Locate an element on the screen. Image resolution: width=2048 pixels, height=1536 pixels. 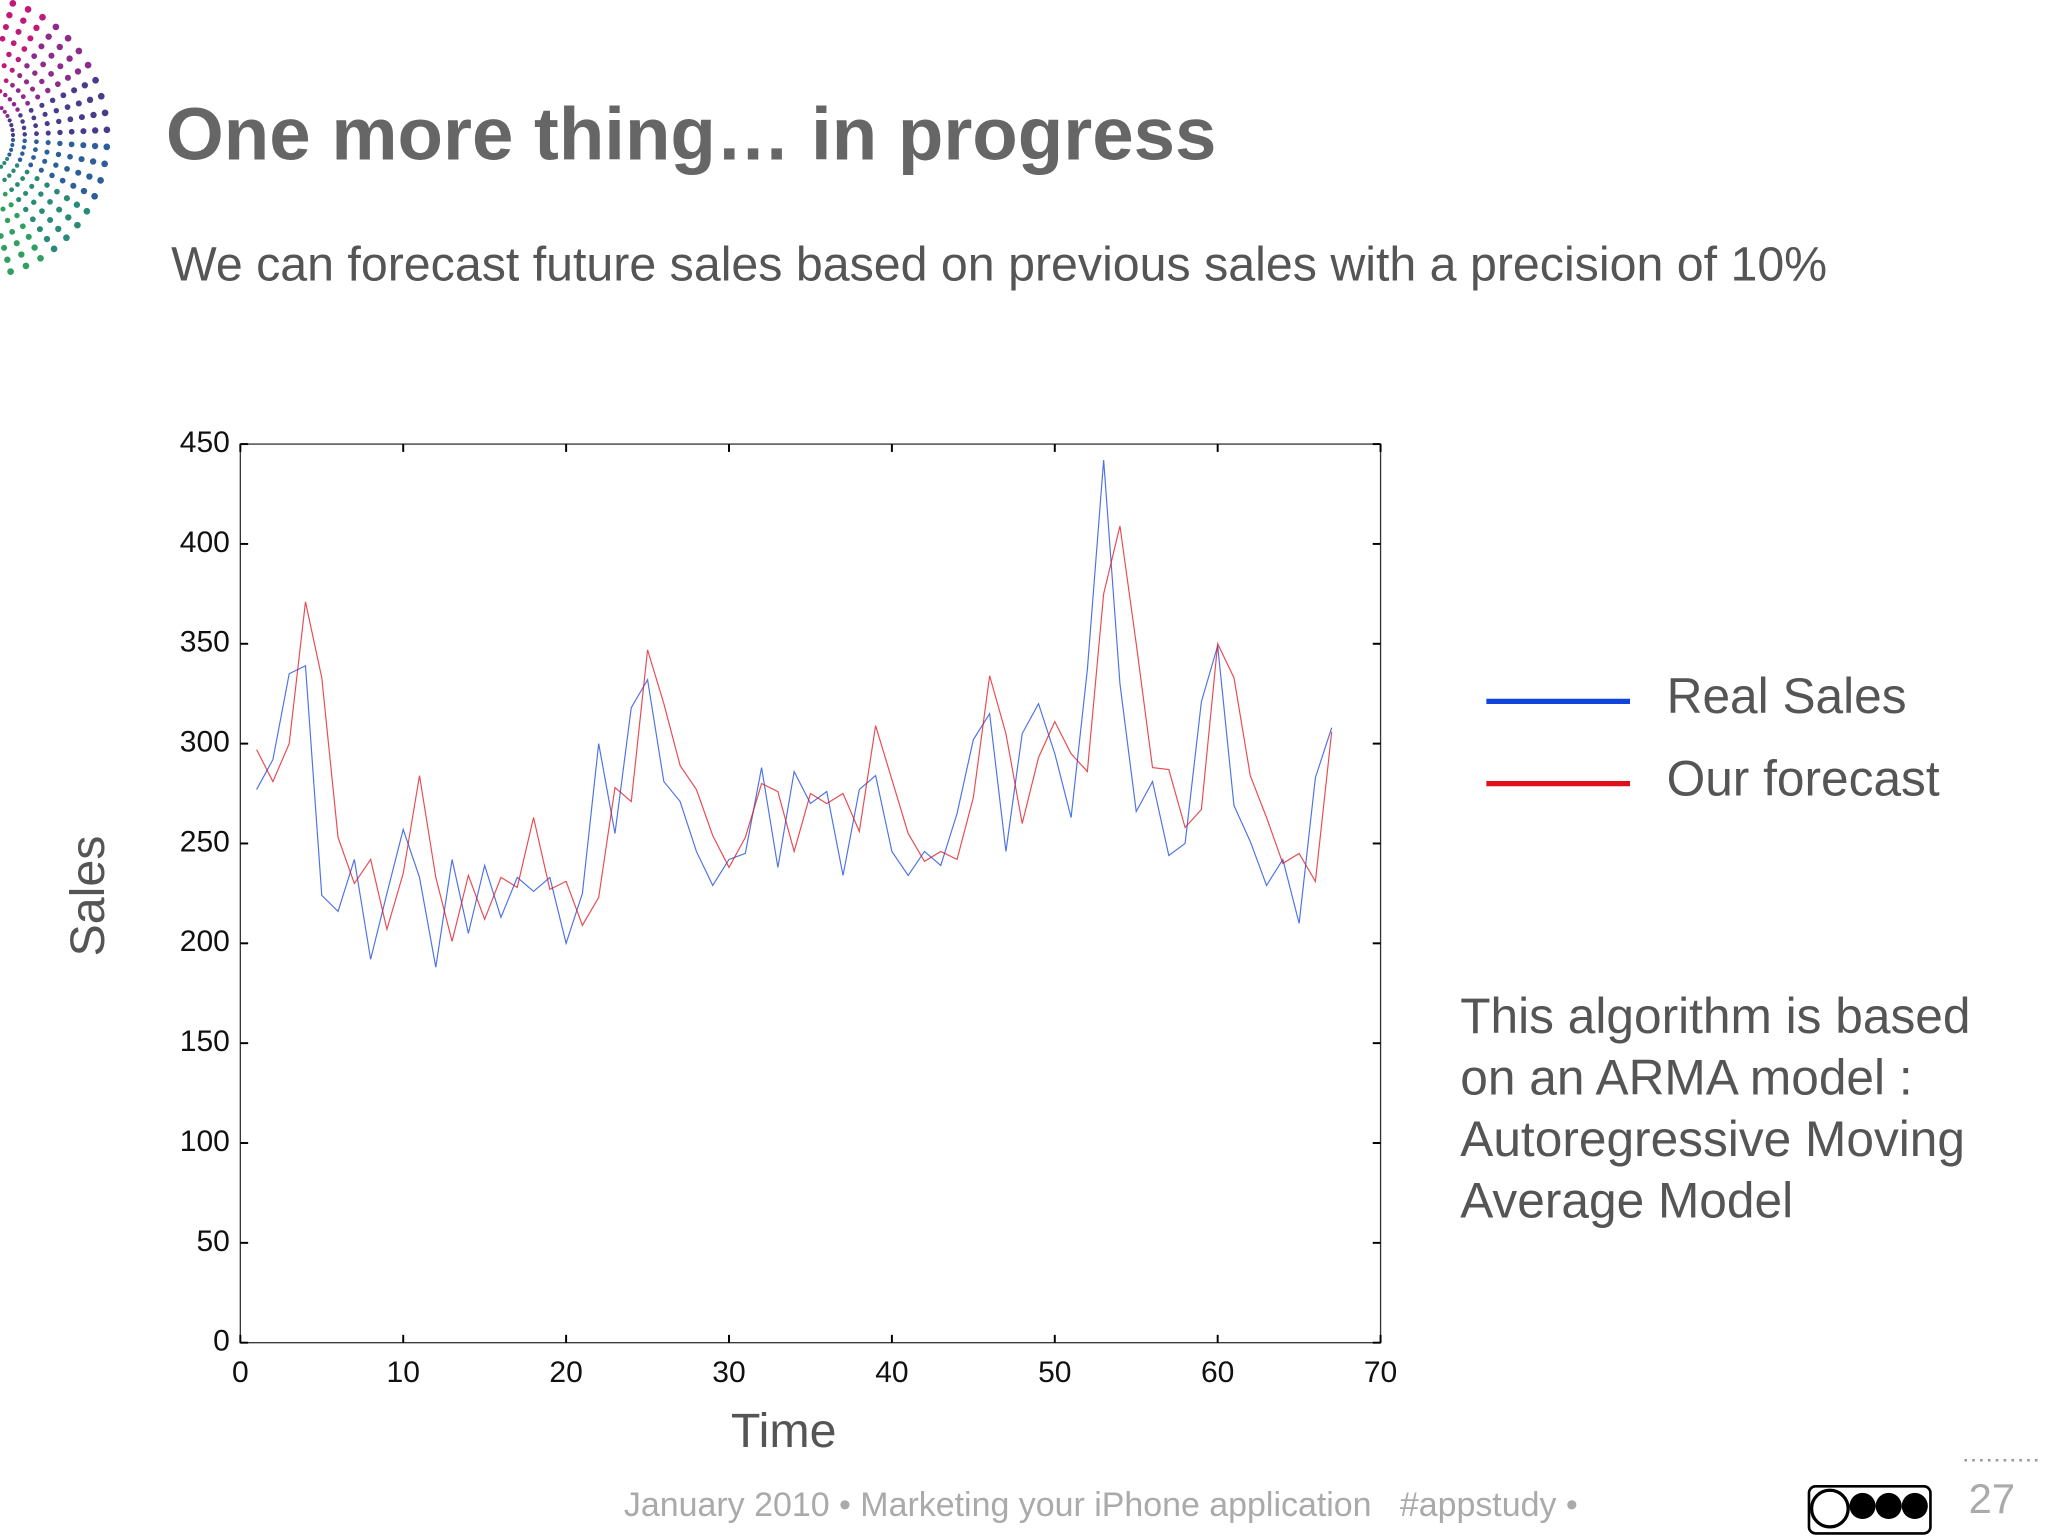
y-tick-label: 450 is located at coordinates (205, 442).